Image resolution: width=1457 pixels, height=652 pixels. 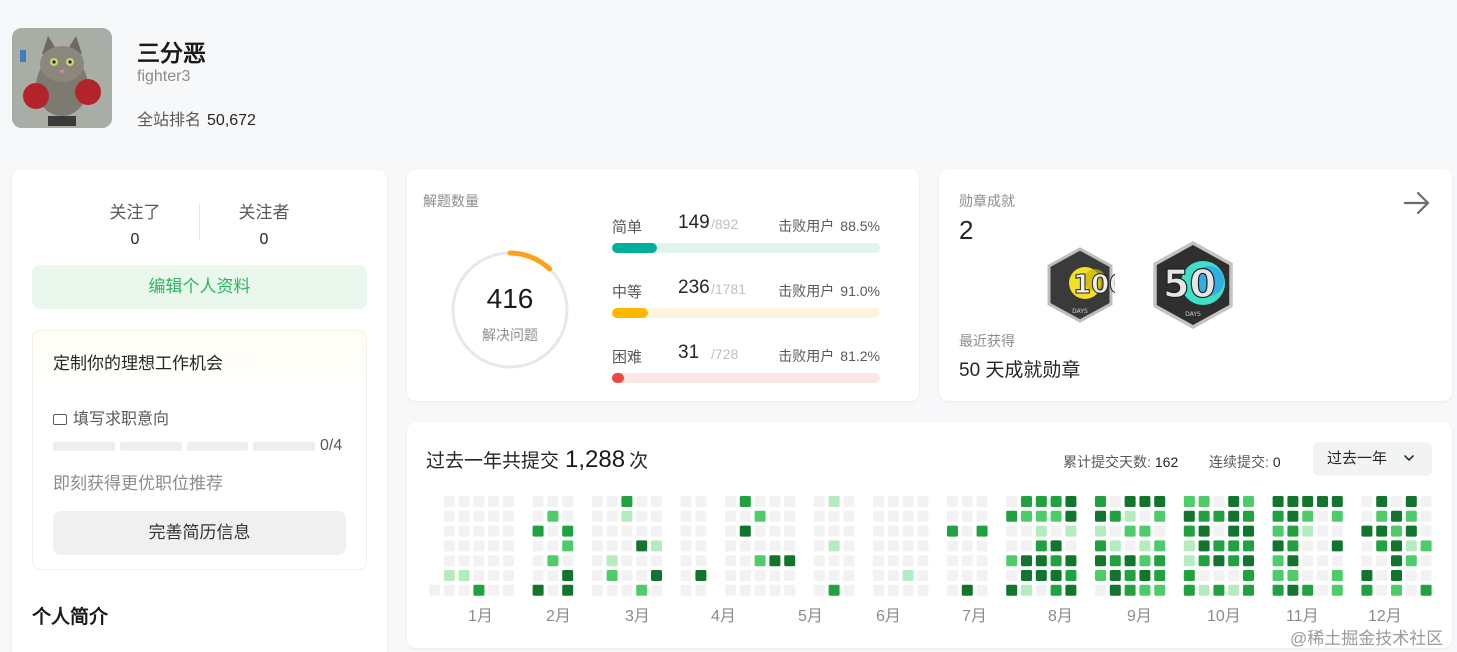 I want to click on badge-50-days-icon: 50 DAYS, so click(x=1193, y=285).